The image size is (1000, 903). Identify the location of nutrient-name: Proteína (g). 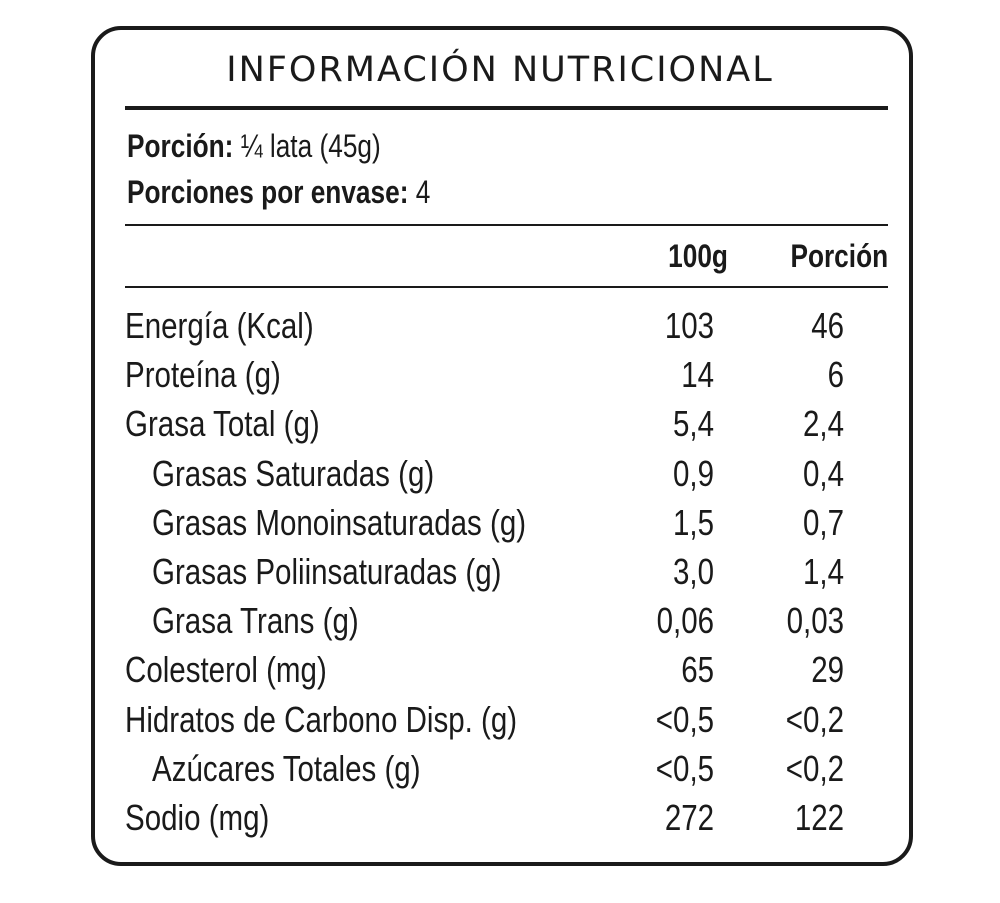
(203, 375).